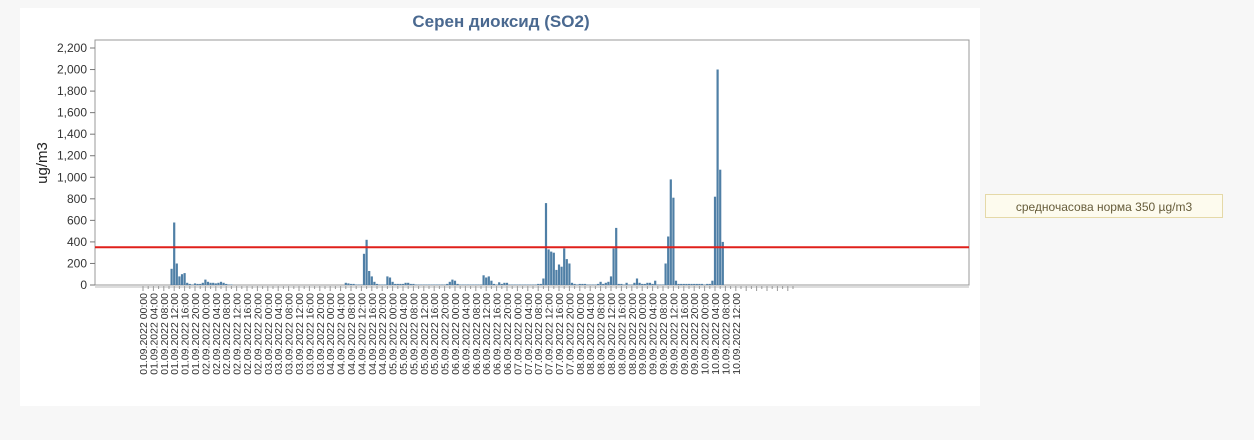 This screenshot has width=1254, height=440. What do you see at coordinates (456, 334) in the screenshot?
I see `x-tick-label: 06.09.2022 00:00` at bounding box center [456, 334].